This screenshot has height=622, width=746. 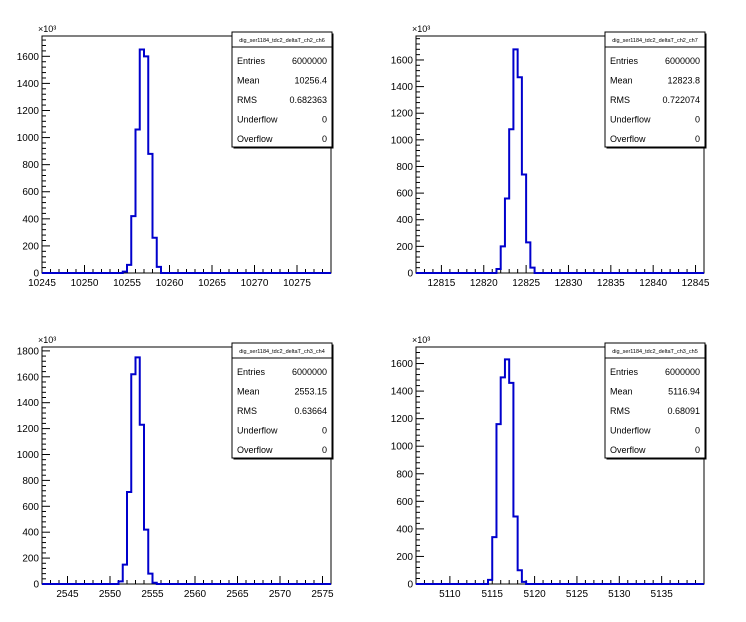 What do you see at coordinates (655, 352) in the screenshot?
I see `stats-title: dig_ser1184_tdc2_deltaT_ch3_ch5` at bounding box center [655, 352].